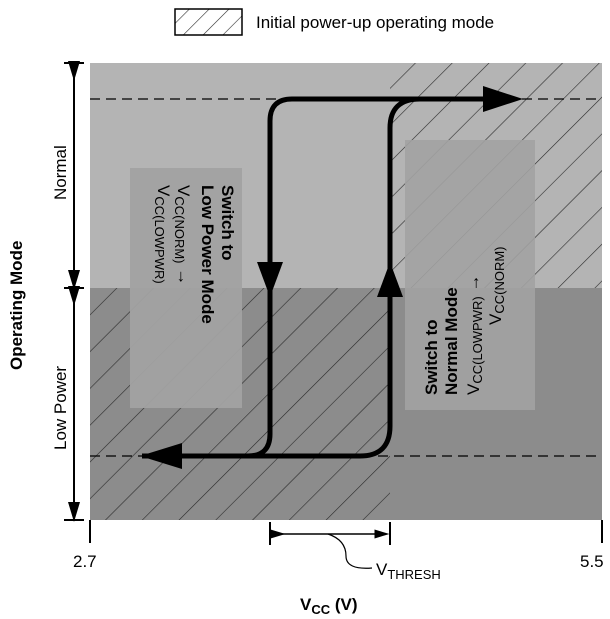 The image size is (610, 619). What do you see at coordinates (161, 456) in the screenshot?
I see `arrow-left-head` at bounding box center [161, 456].